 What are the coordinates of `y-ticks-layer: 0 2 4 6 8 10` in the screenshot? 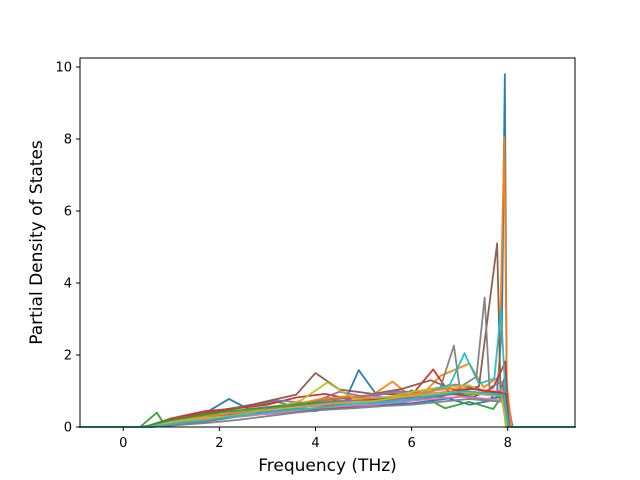 It's located at (67, 248).